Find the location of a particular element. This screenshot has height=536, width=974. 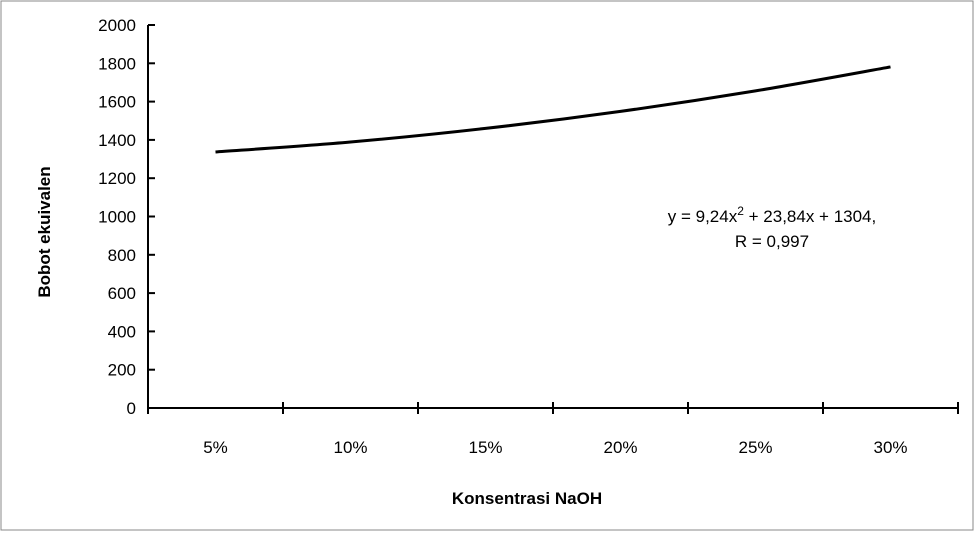

equation-prefix: y = 9,24x is located at coordinates (703, 216).